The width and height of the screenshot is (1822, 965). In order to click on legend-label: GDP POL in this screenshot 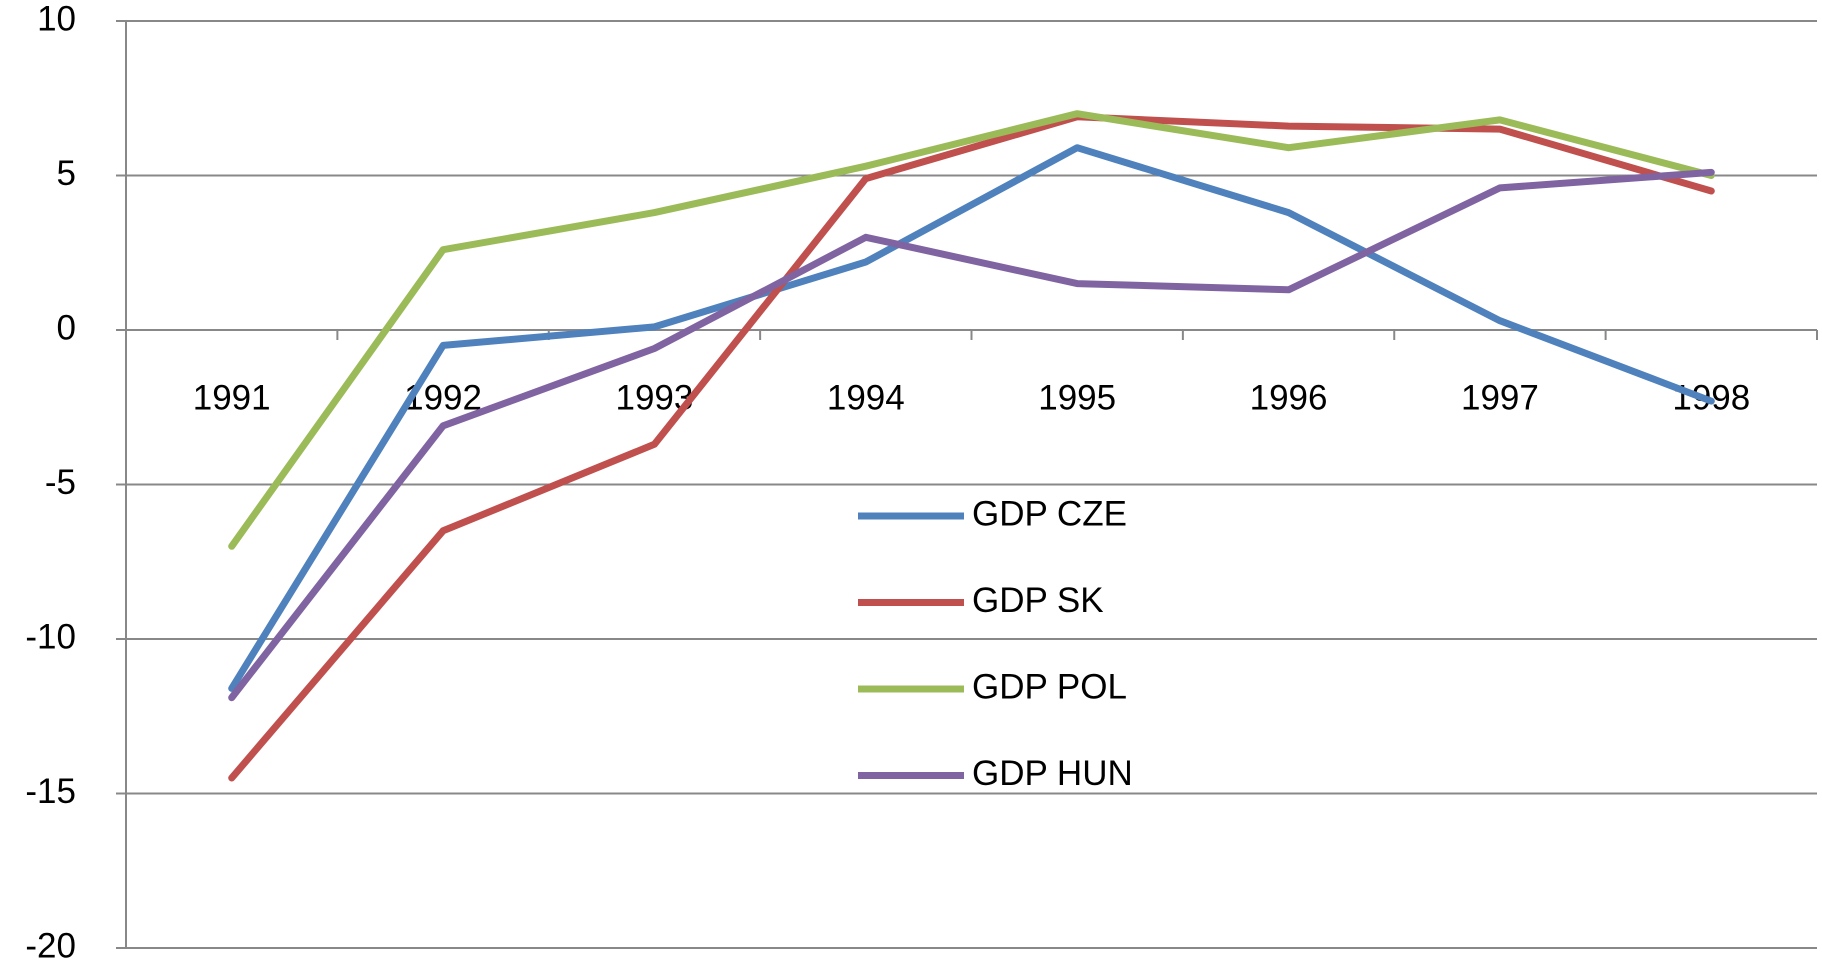, I will do `click(1049, 686)`.